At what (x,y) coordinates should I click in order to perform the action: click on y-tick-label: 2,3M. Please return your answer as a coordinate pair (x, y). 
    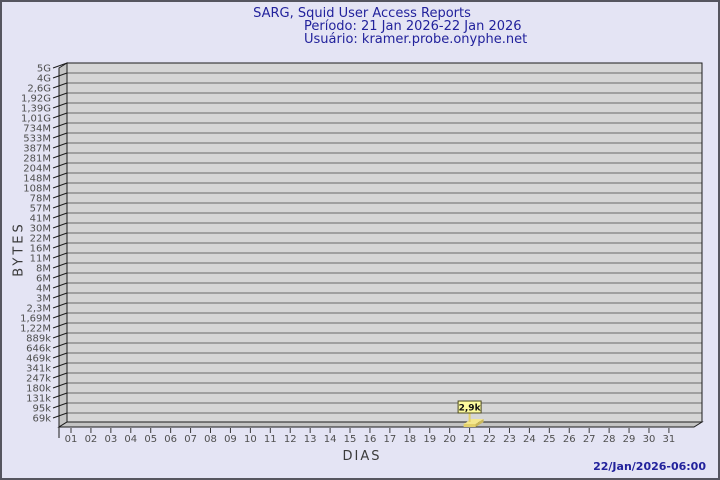
    Looking at the image, I should click on (38, 309).